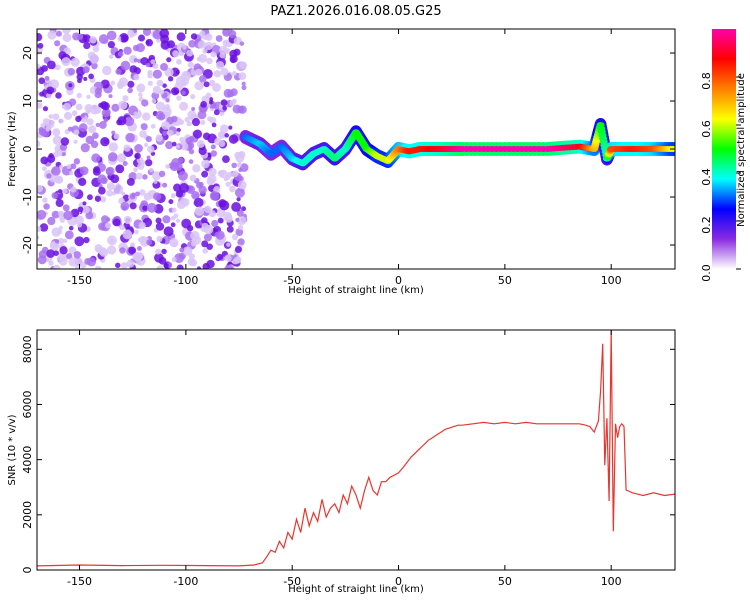 Image resolution: width=750 pixels, height=600 pixels. Describe the element at coordinates (185, 581) in the screenshot. I see `x-tick-label: -100` at that location.